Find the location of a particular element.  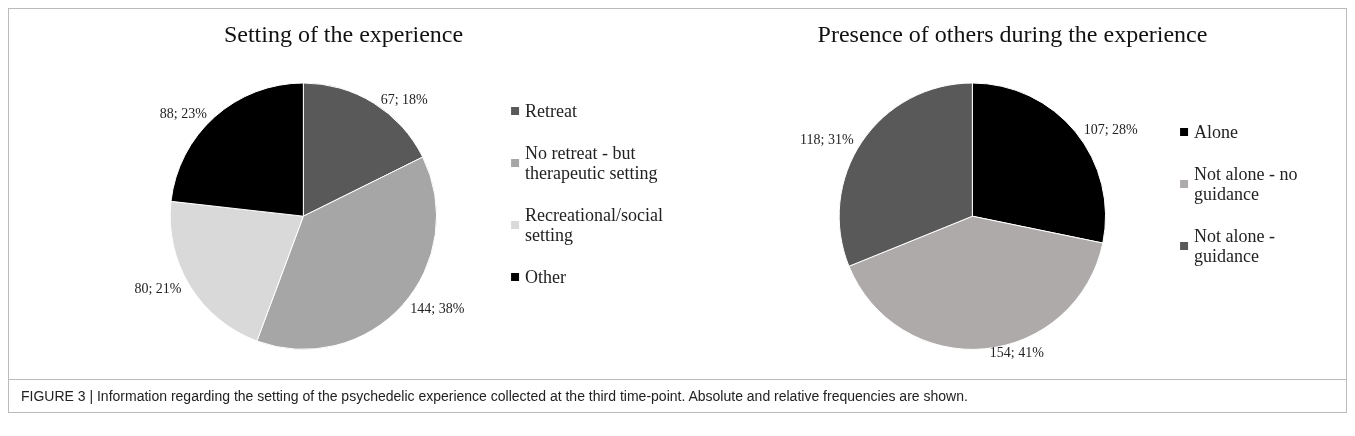

data-label: 80; 21% is located at coordinates (158, 288).